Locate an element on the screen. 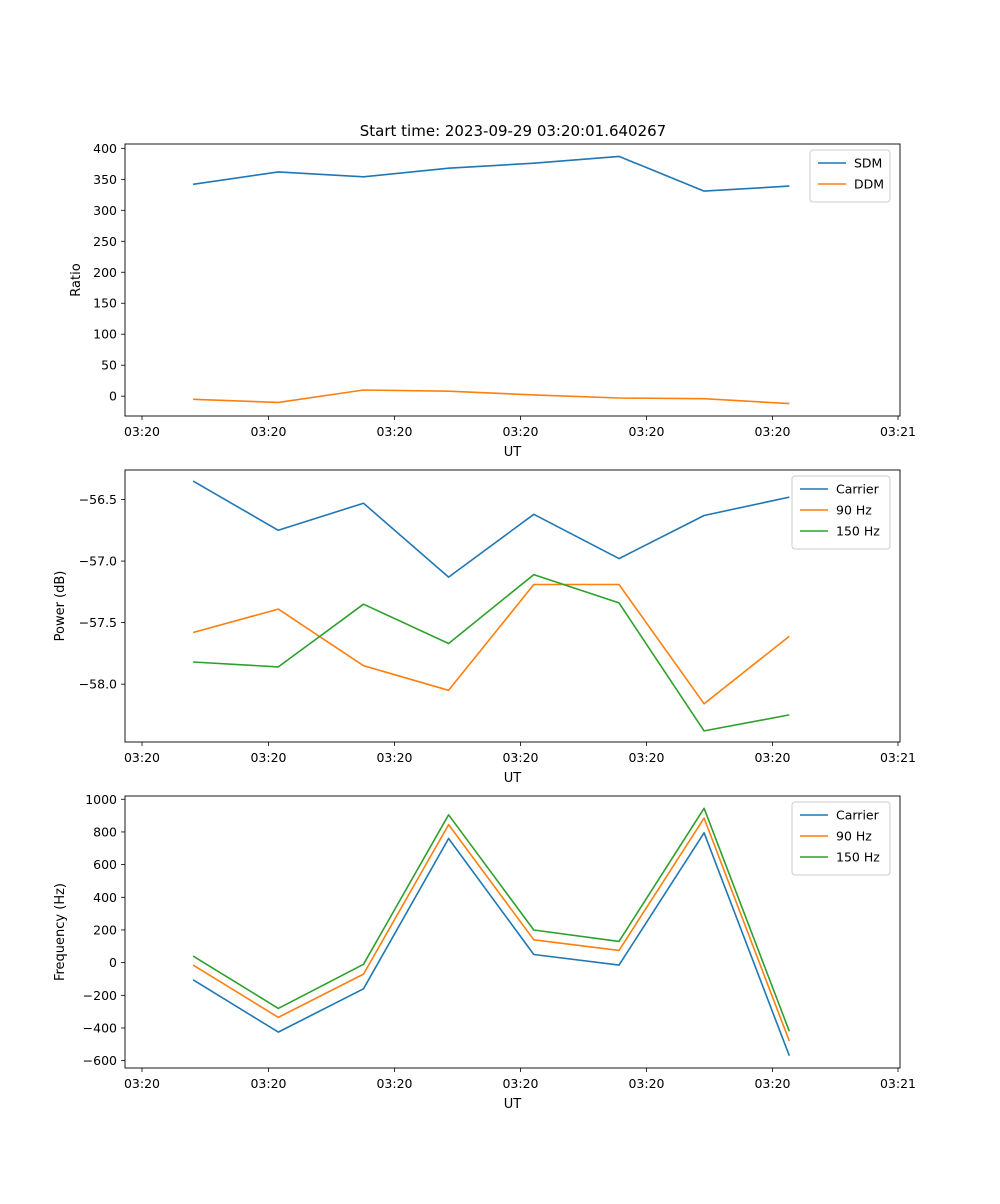  y-tick-label: −600 is located at coordinates (100, 1060).